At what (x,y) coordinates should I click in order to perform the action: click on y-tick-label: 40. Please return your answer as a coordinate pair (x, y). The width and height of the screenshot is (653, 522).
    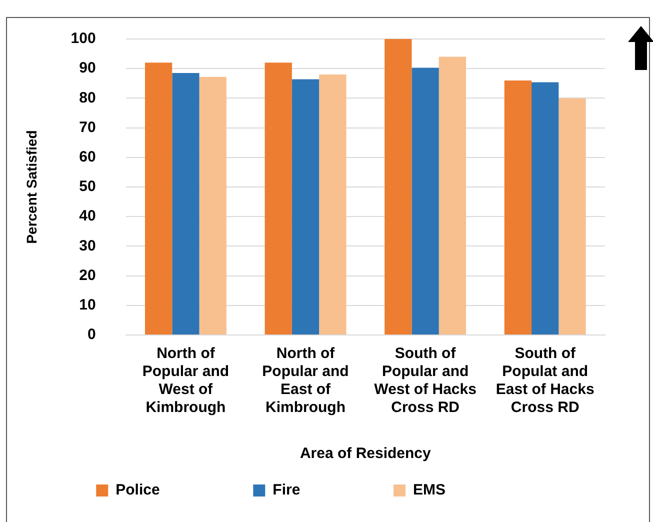
    Looking at the image, I should click on (87, 216).